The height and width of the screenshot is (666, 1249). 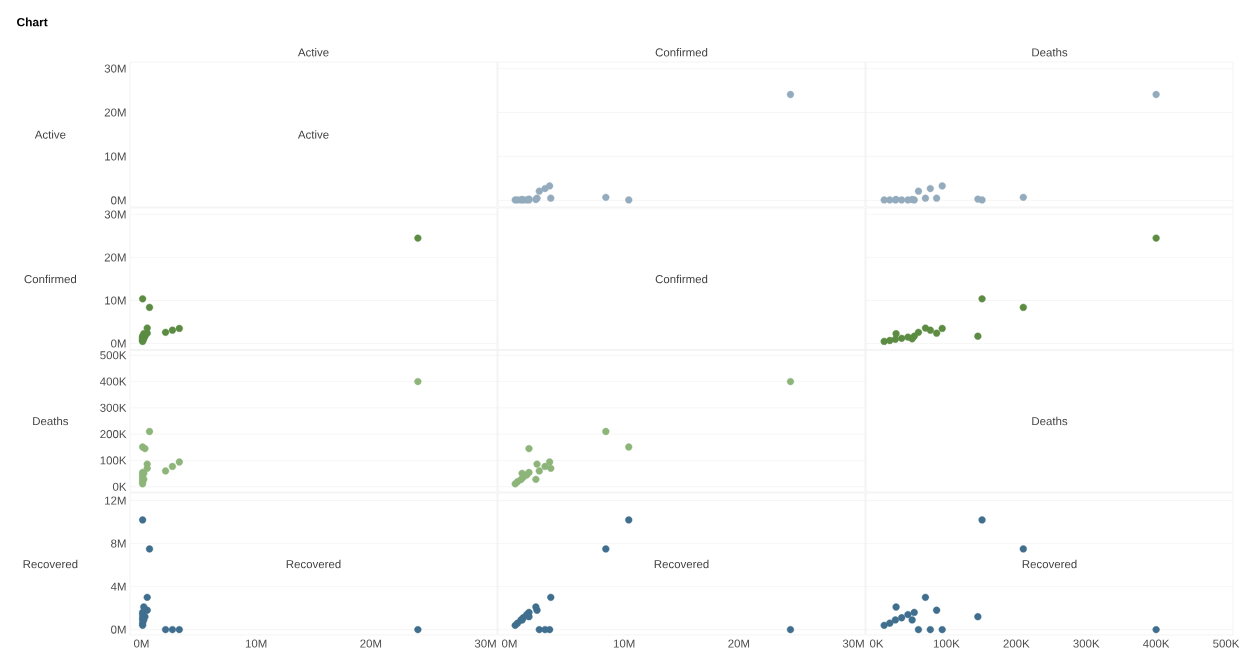 What do you see at coordinates (113, 434) in the screenshot?
I see `y-tick-label: 200K` at bounding box center [113, 434].